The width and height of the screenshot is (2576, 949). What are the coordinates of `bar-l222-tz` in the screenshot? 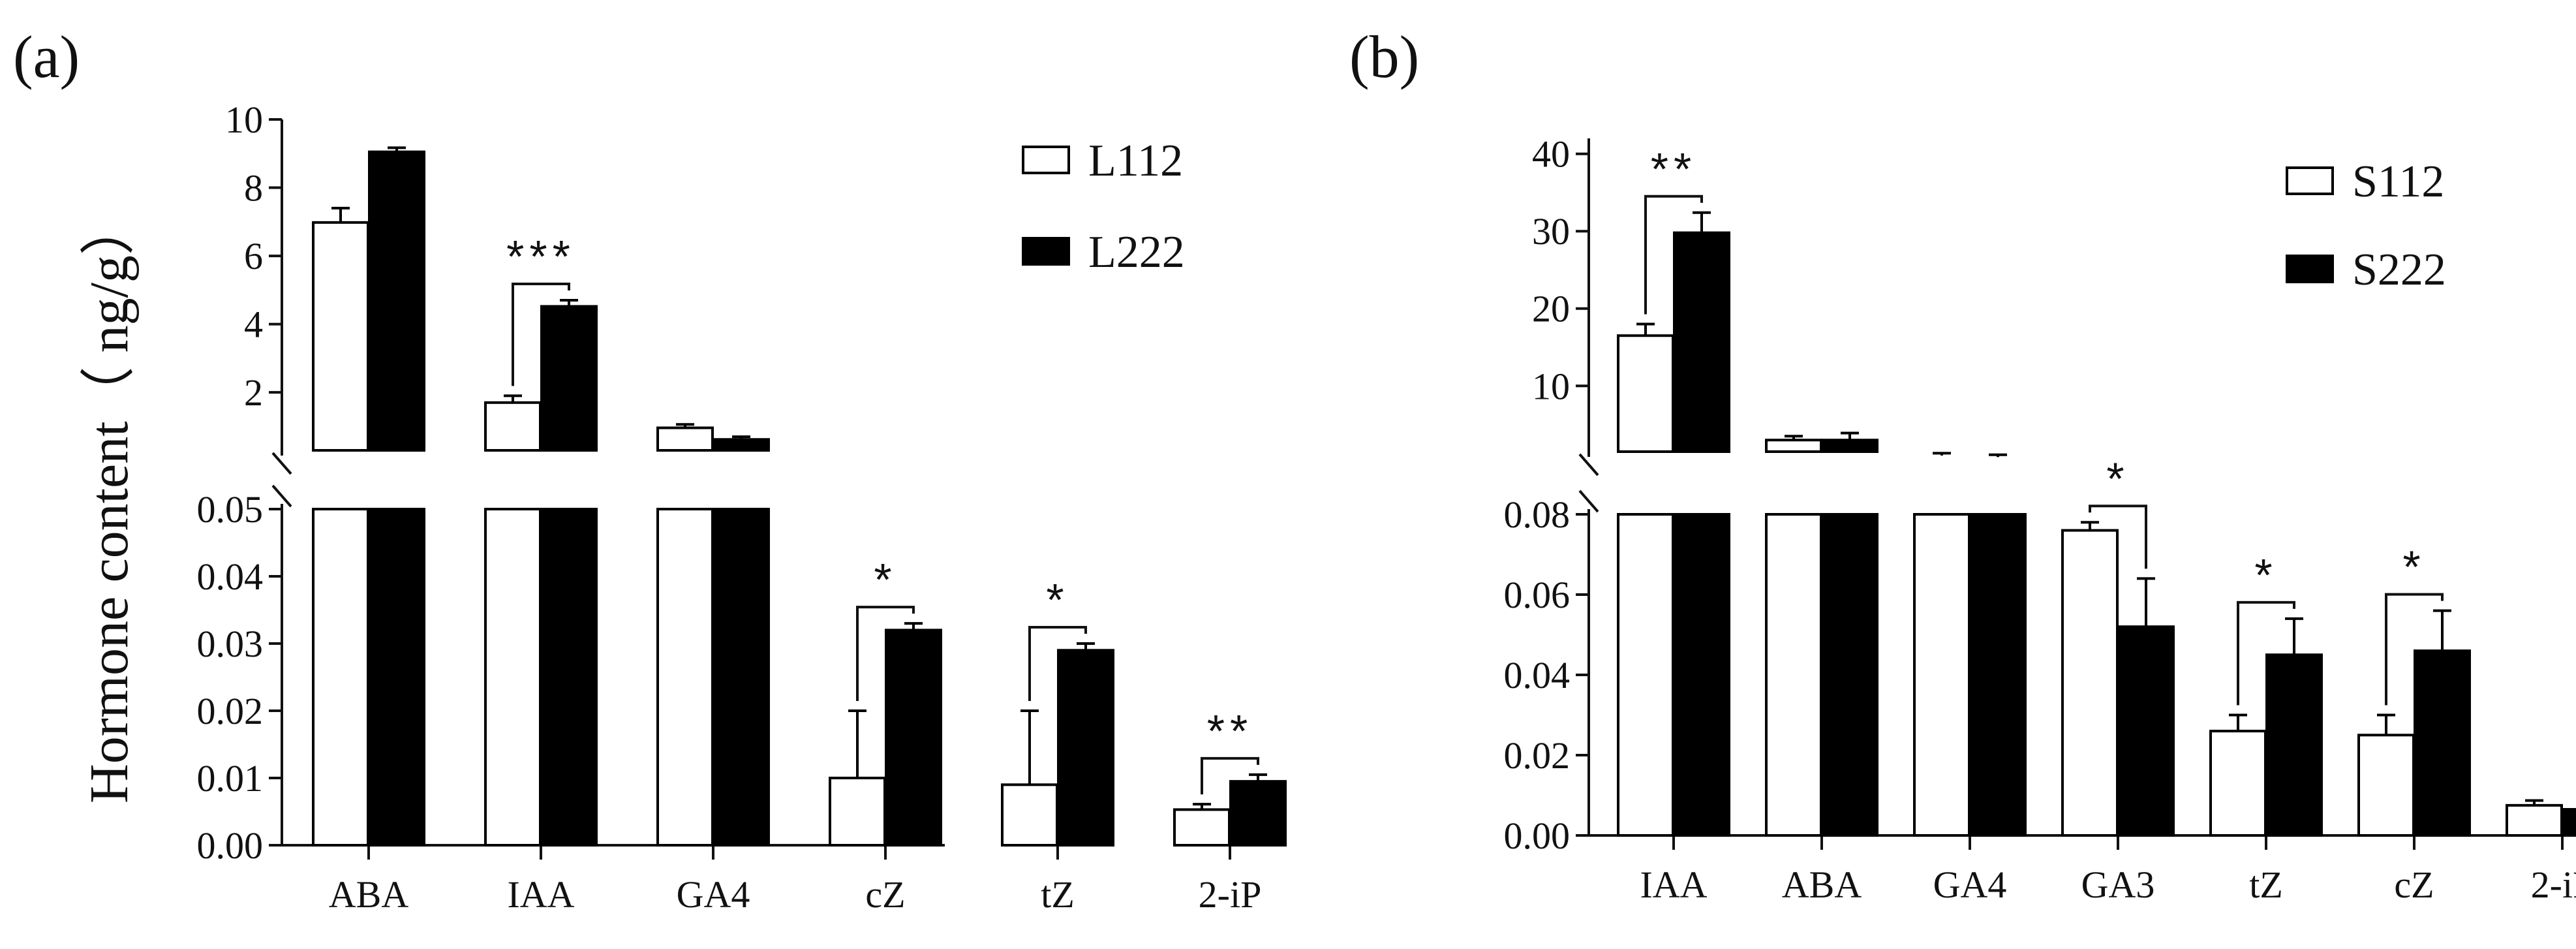 It's located at (1085, 748).